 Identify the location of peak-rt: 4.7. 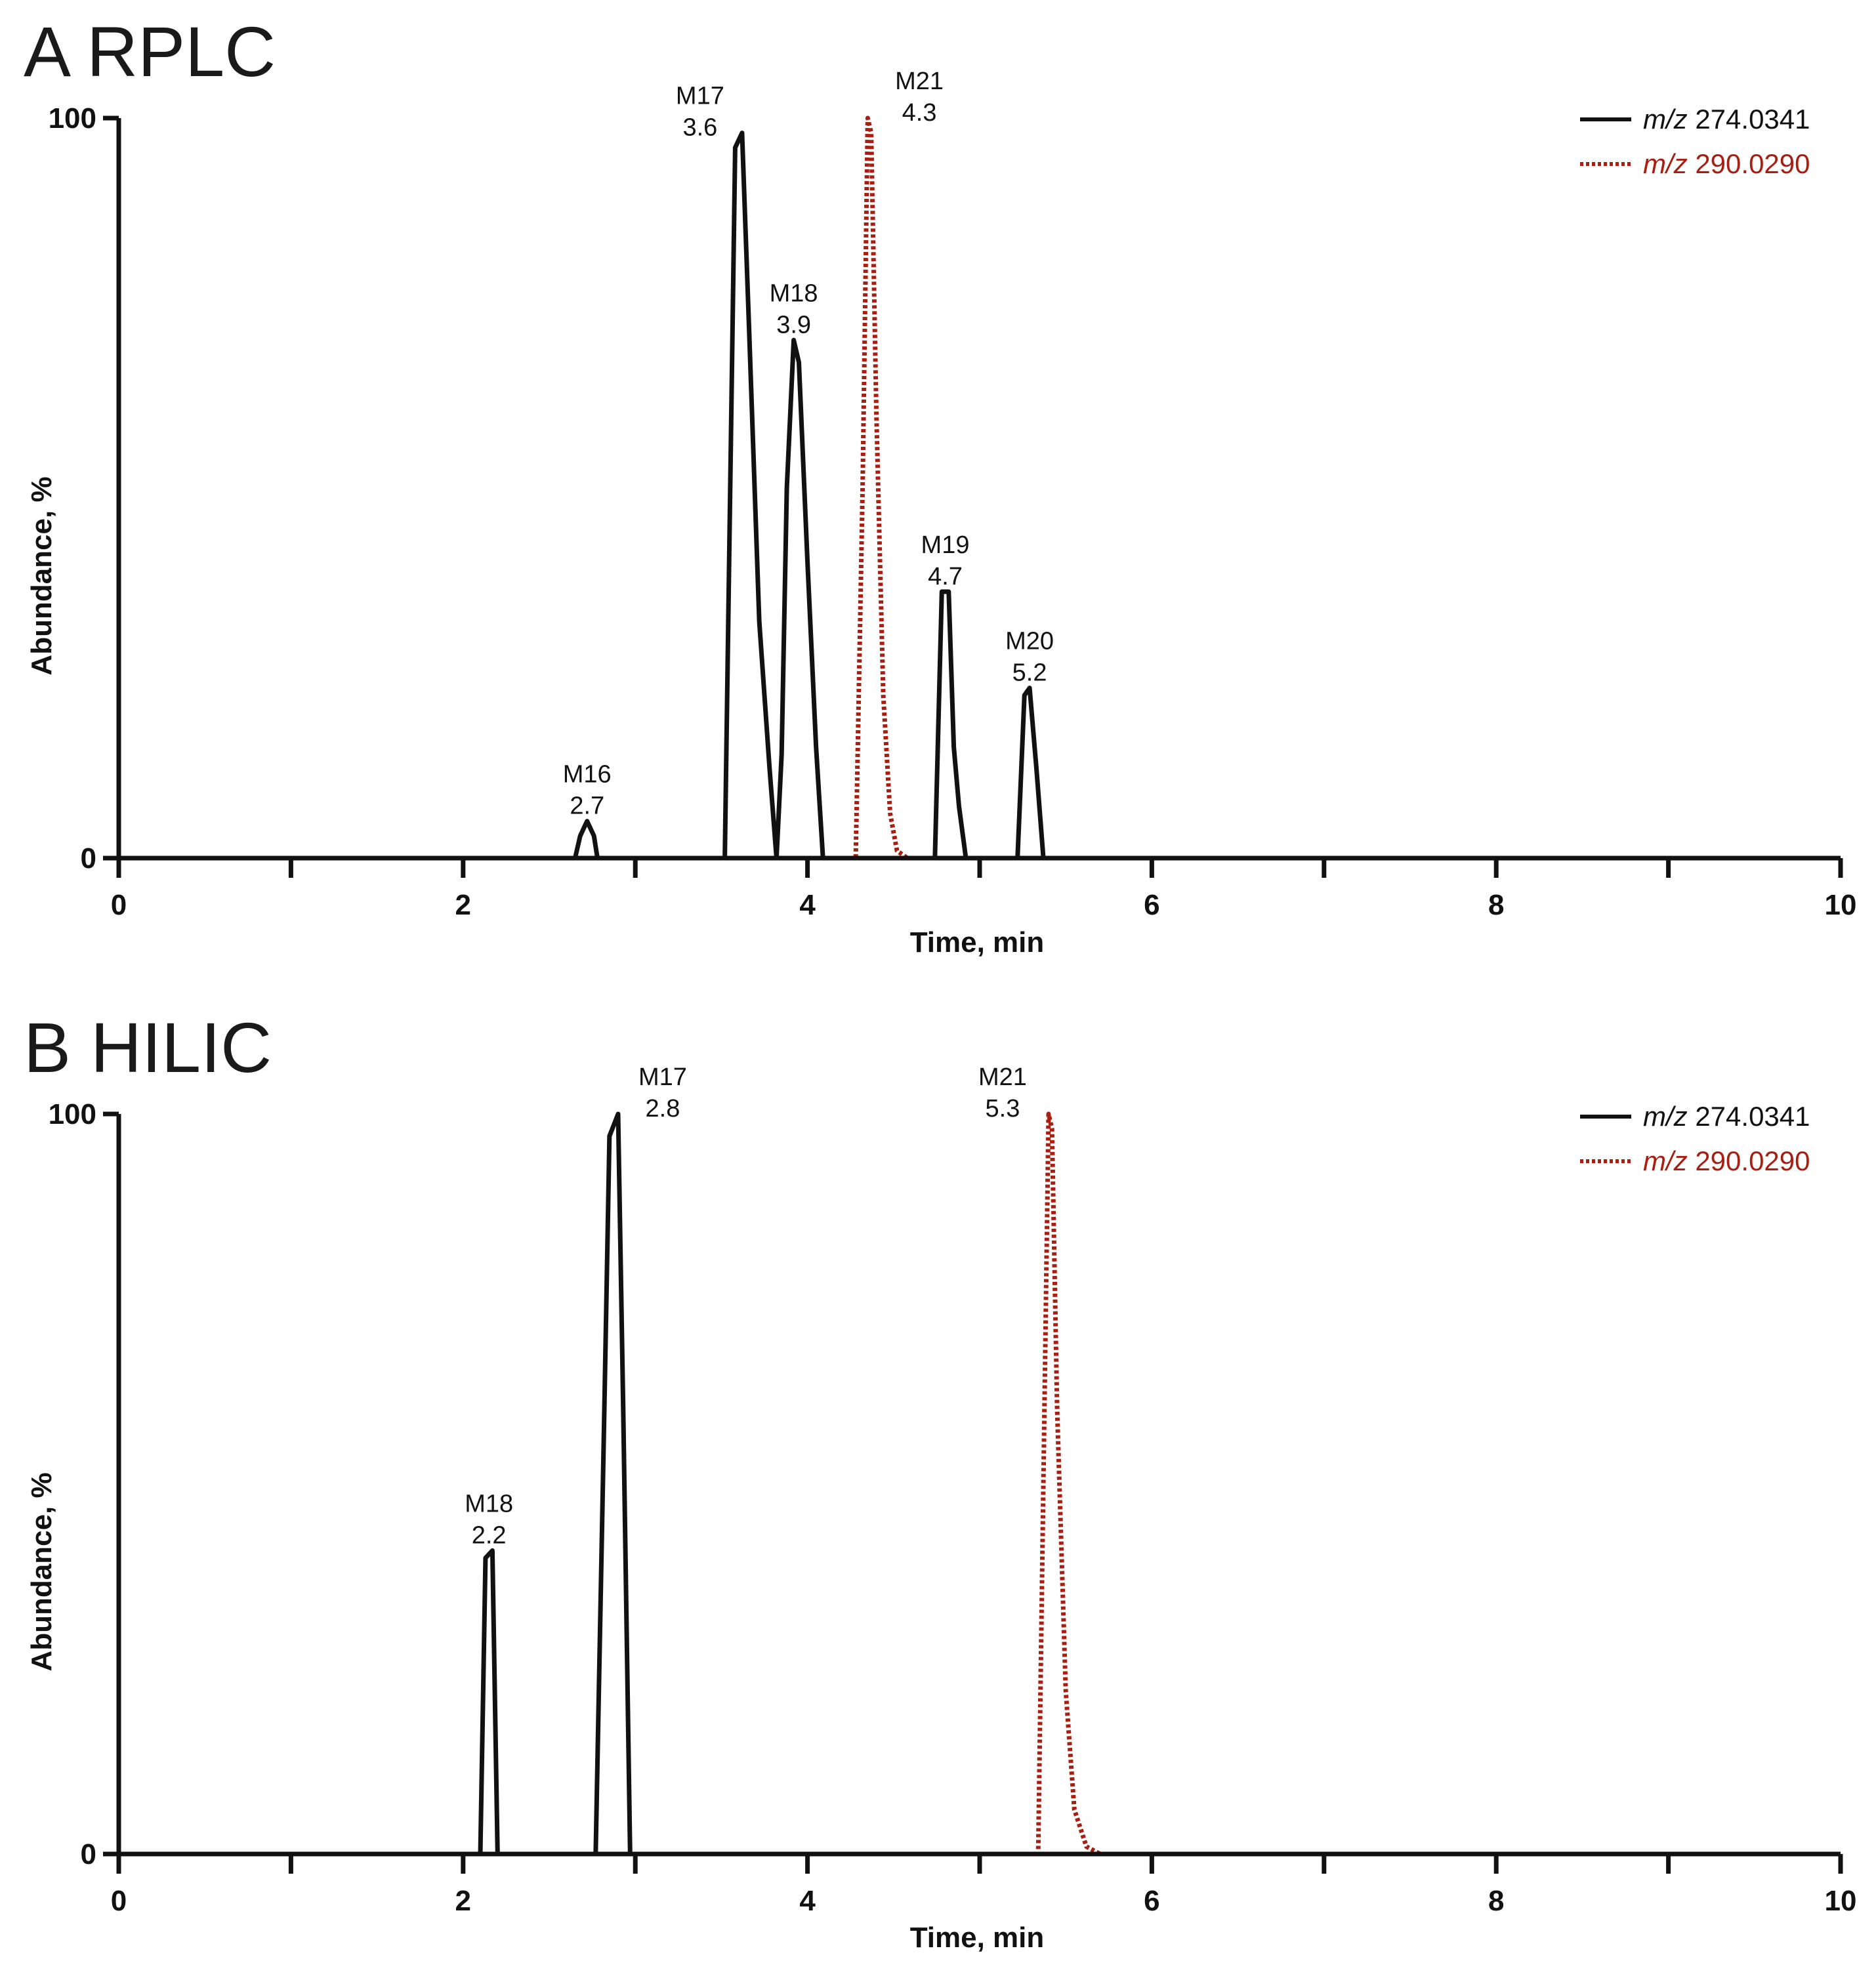
(946, 576).